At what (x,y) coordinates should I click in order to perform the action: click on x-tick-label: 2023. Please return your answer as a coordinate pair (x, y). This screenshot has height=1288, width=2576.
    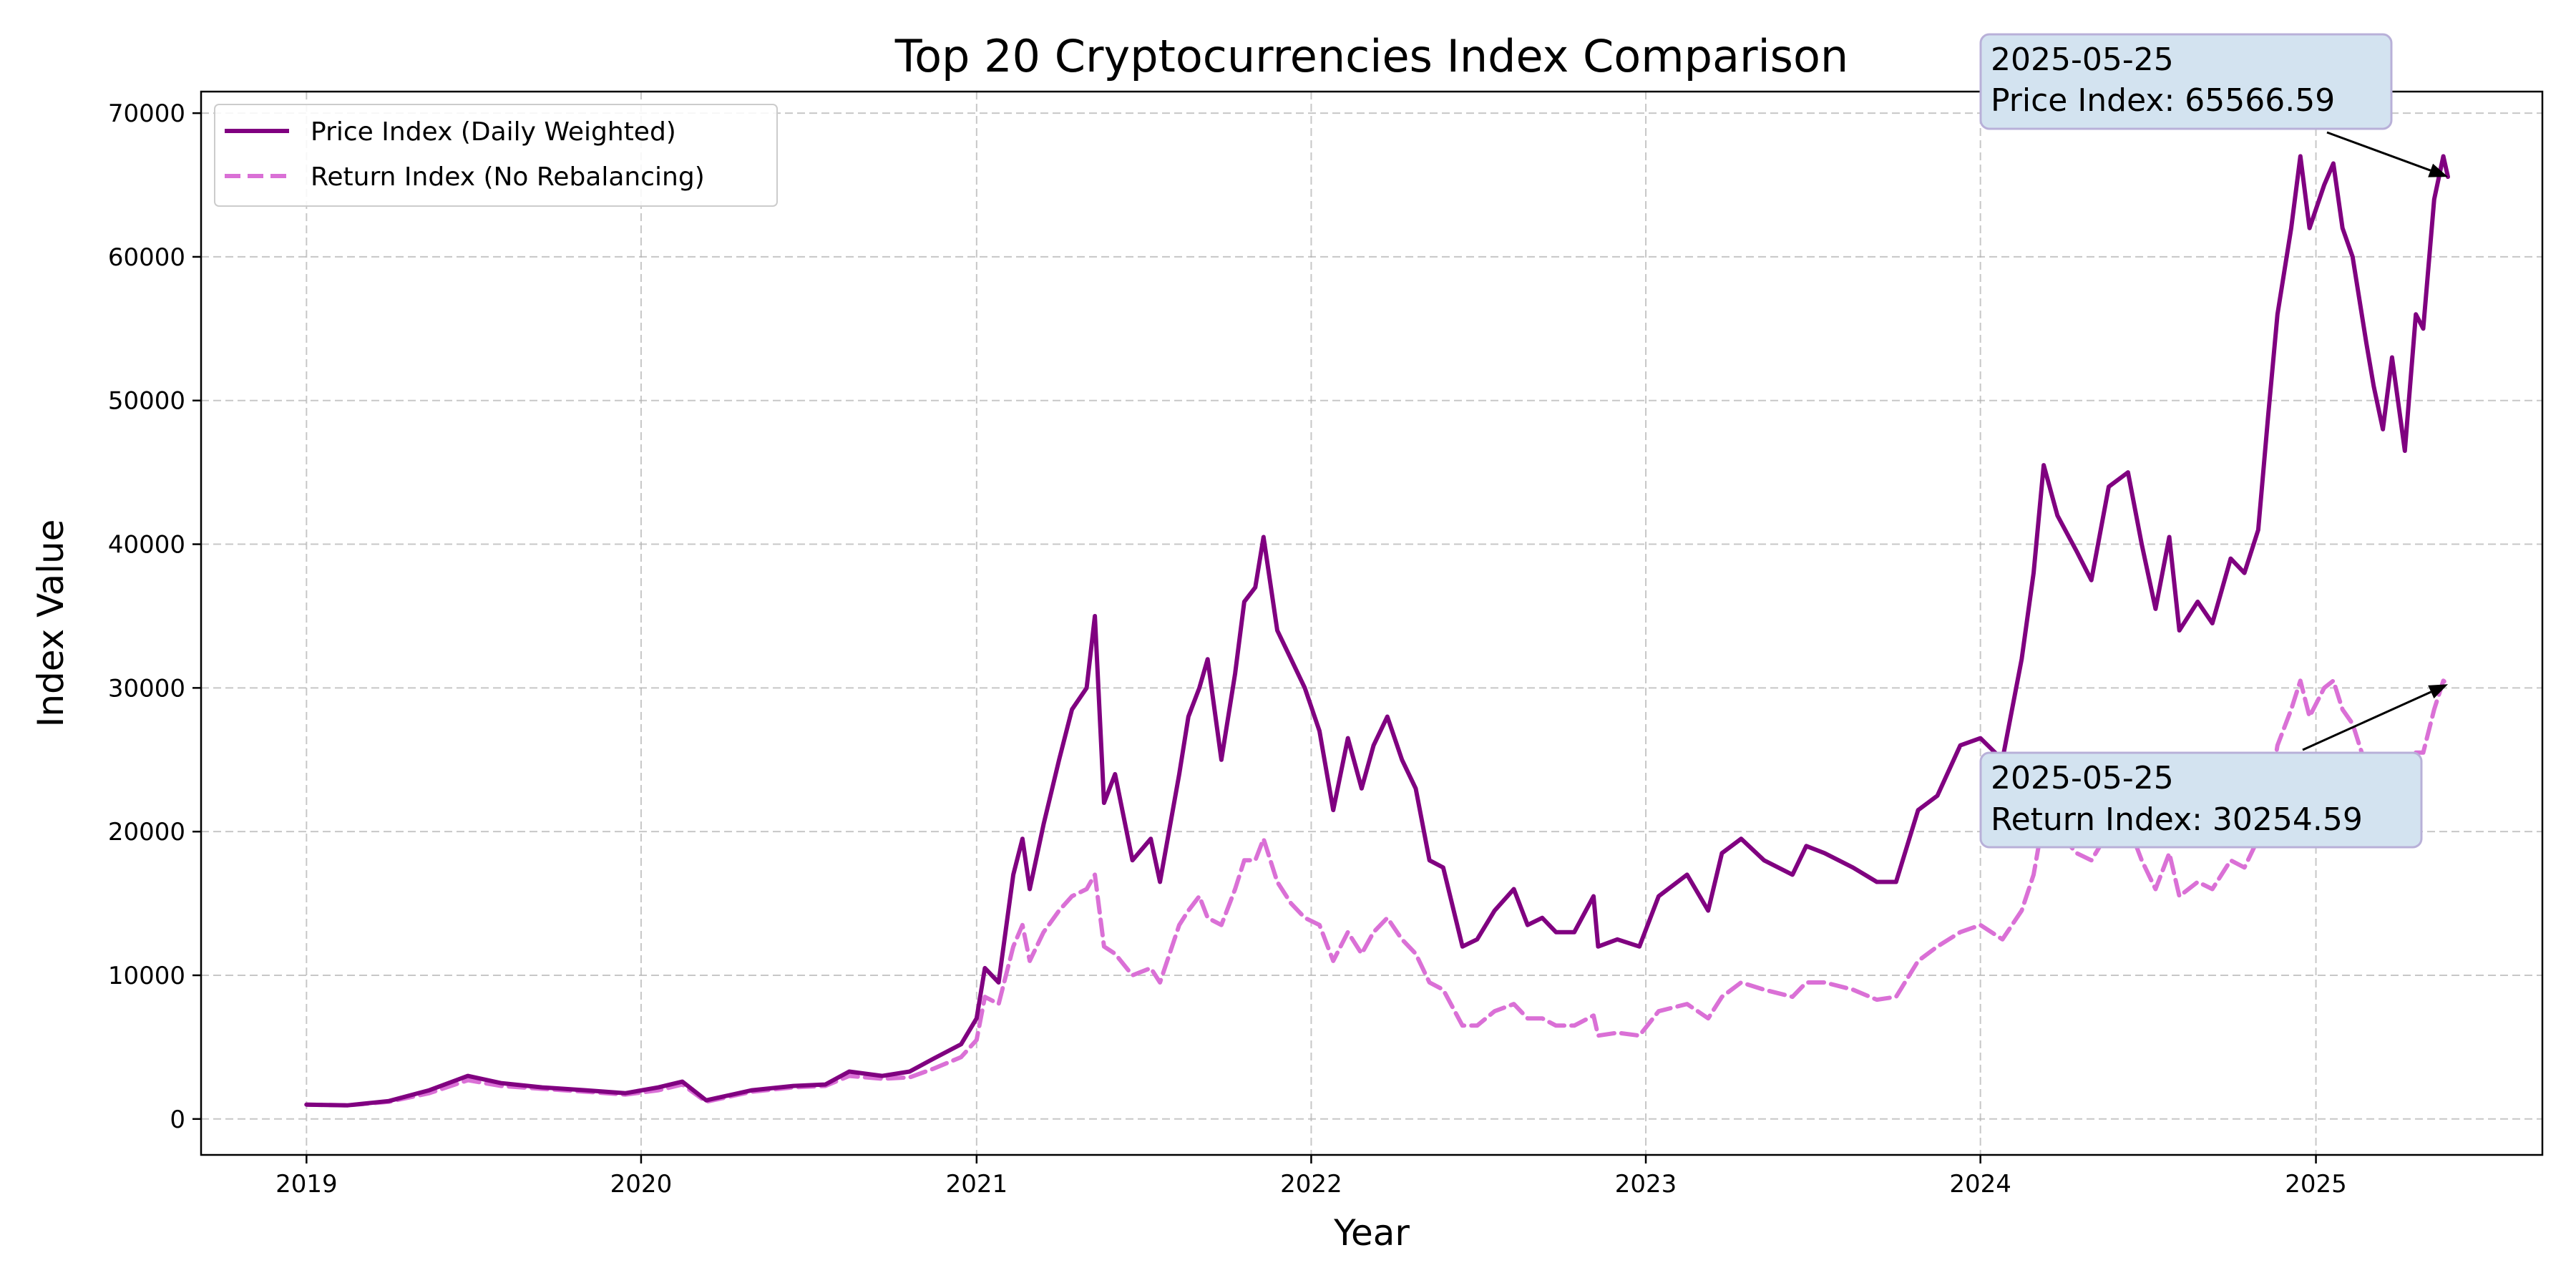
    Looking at the image, I should click on (1646, 1184).